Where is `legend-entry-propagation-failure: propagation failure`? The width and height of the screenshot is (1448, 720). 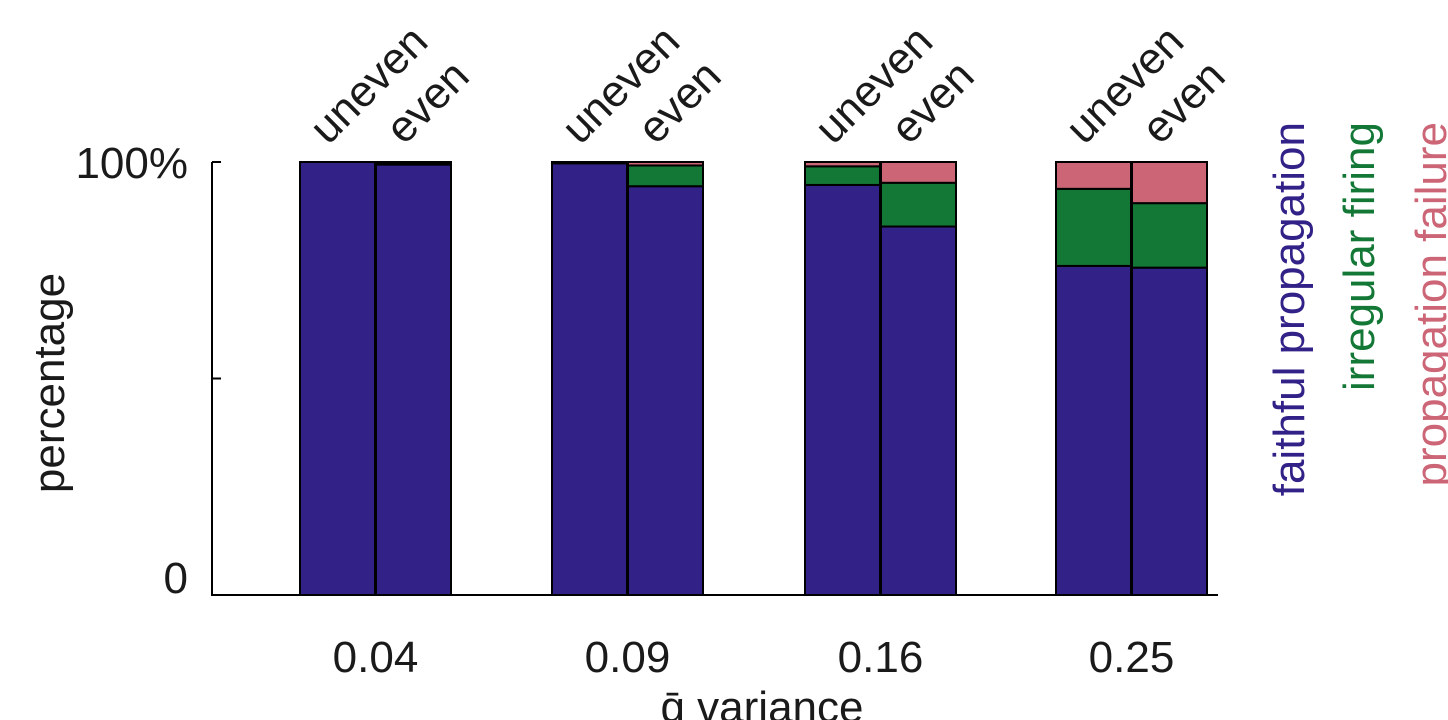
legend-entry-propagation-failure: propagation failure is located at coordinates (1427, 304).